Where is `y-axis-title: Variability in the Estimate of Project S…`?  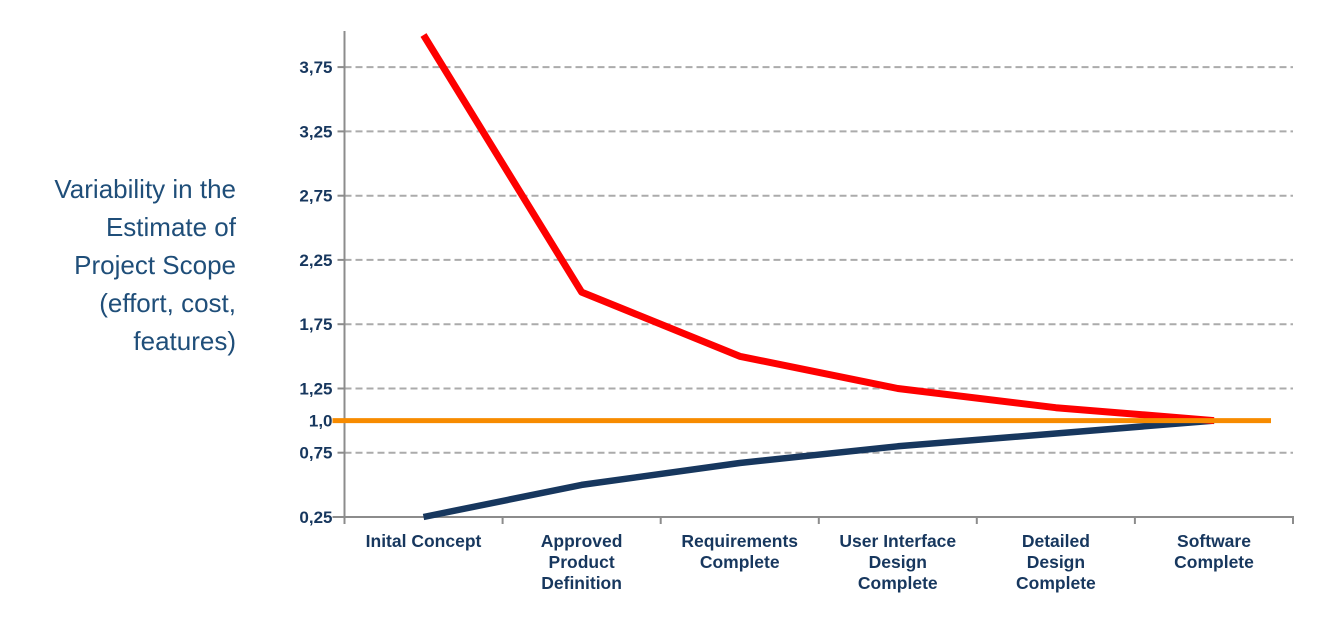
y-axis-title: Variability in the Estimate of Project S… is located at coordinates (145, 265).